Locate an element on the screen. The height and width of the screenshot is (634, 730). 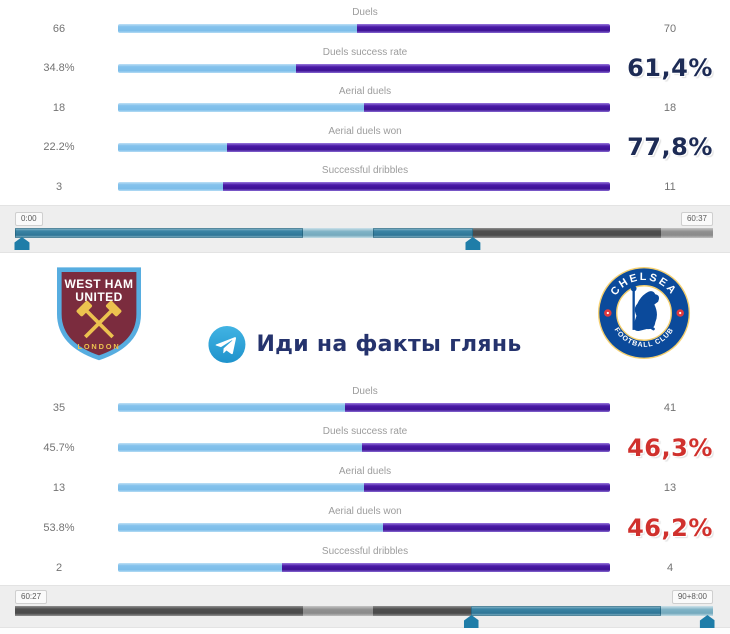
away-value: 41 is located at coordinates (670, 407).